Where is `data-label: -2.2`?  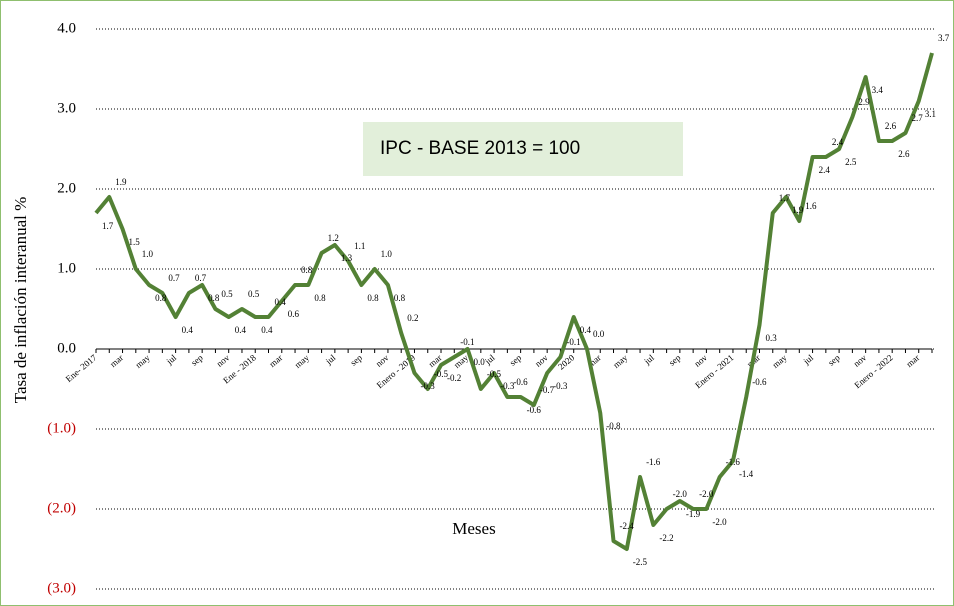
data-label: -2.2 is located at coordinates (666, 538).